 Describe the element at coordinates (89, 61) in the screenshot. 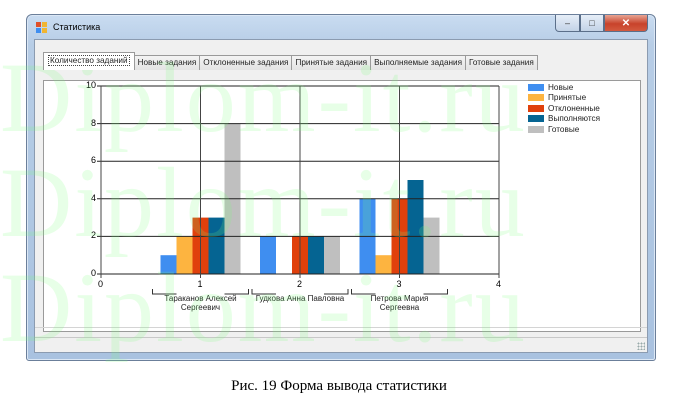

I see `tab-task-count: Количество заданий` at that location.